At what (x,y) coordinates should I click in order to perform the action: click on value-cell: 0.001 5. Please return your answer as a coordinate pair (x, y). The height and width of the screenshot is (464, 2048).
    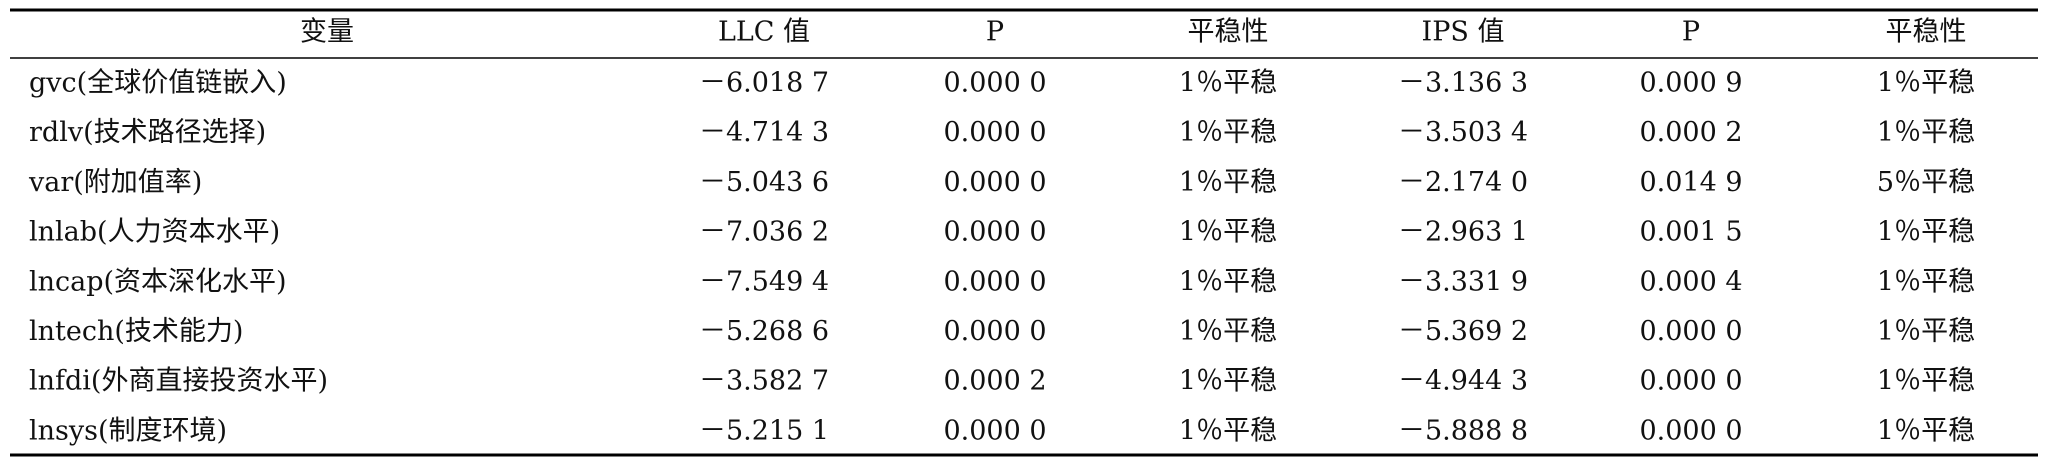
    Looking at the image, I should click on (1690, 232).